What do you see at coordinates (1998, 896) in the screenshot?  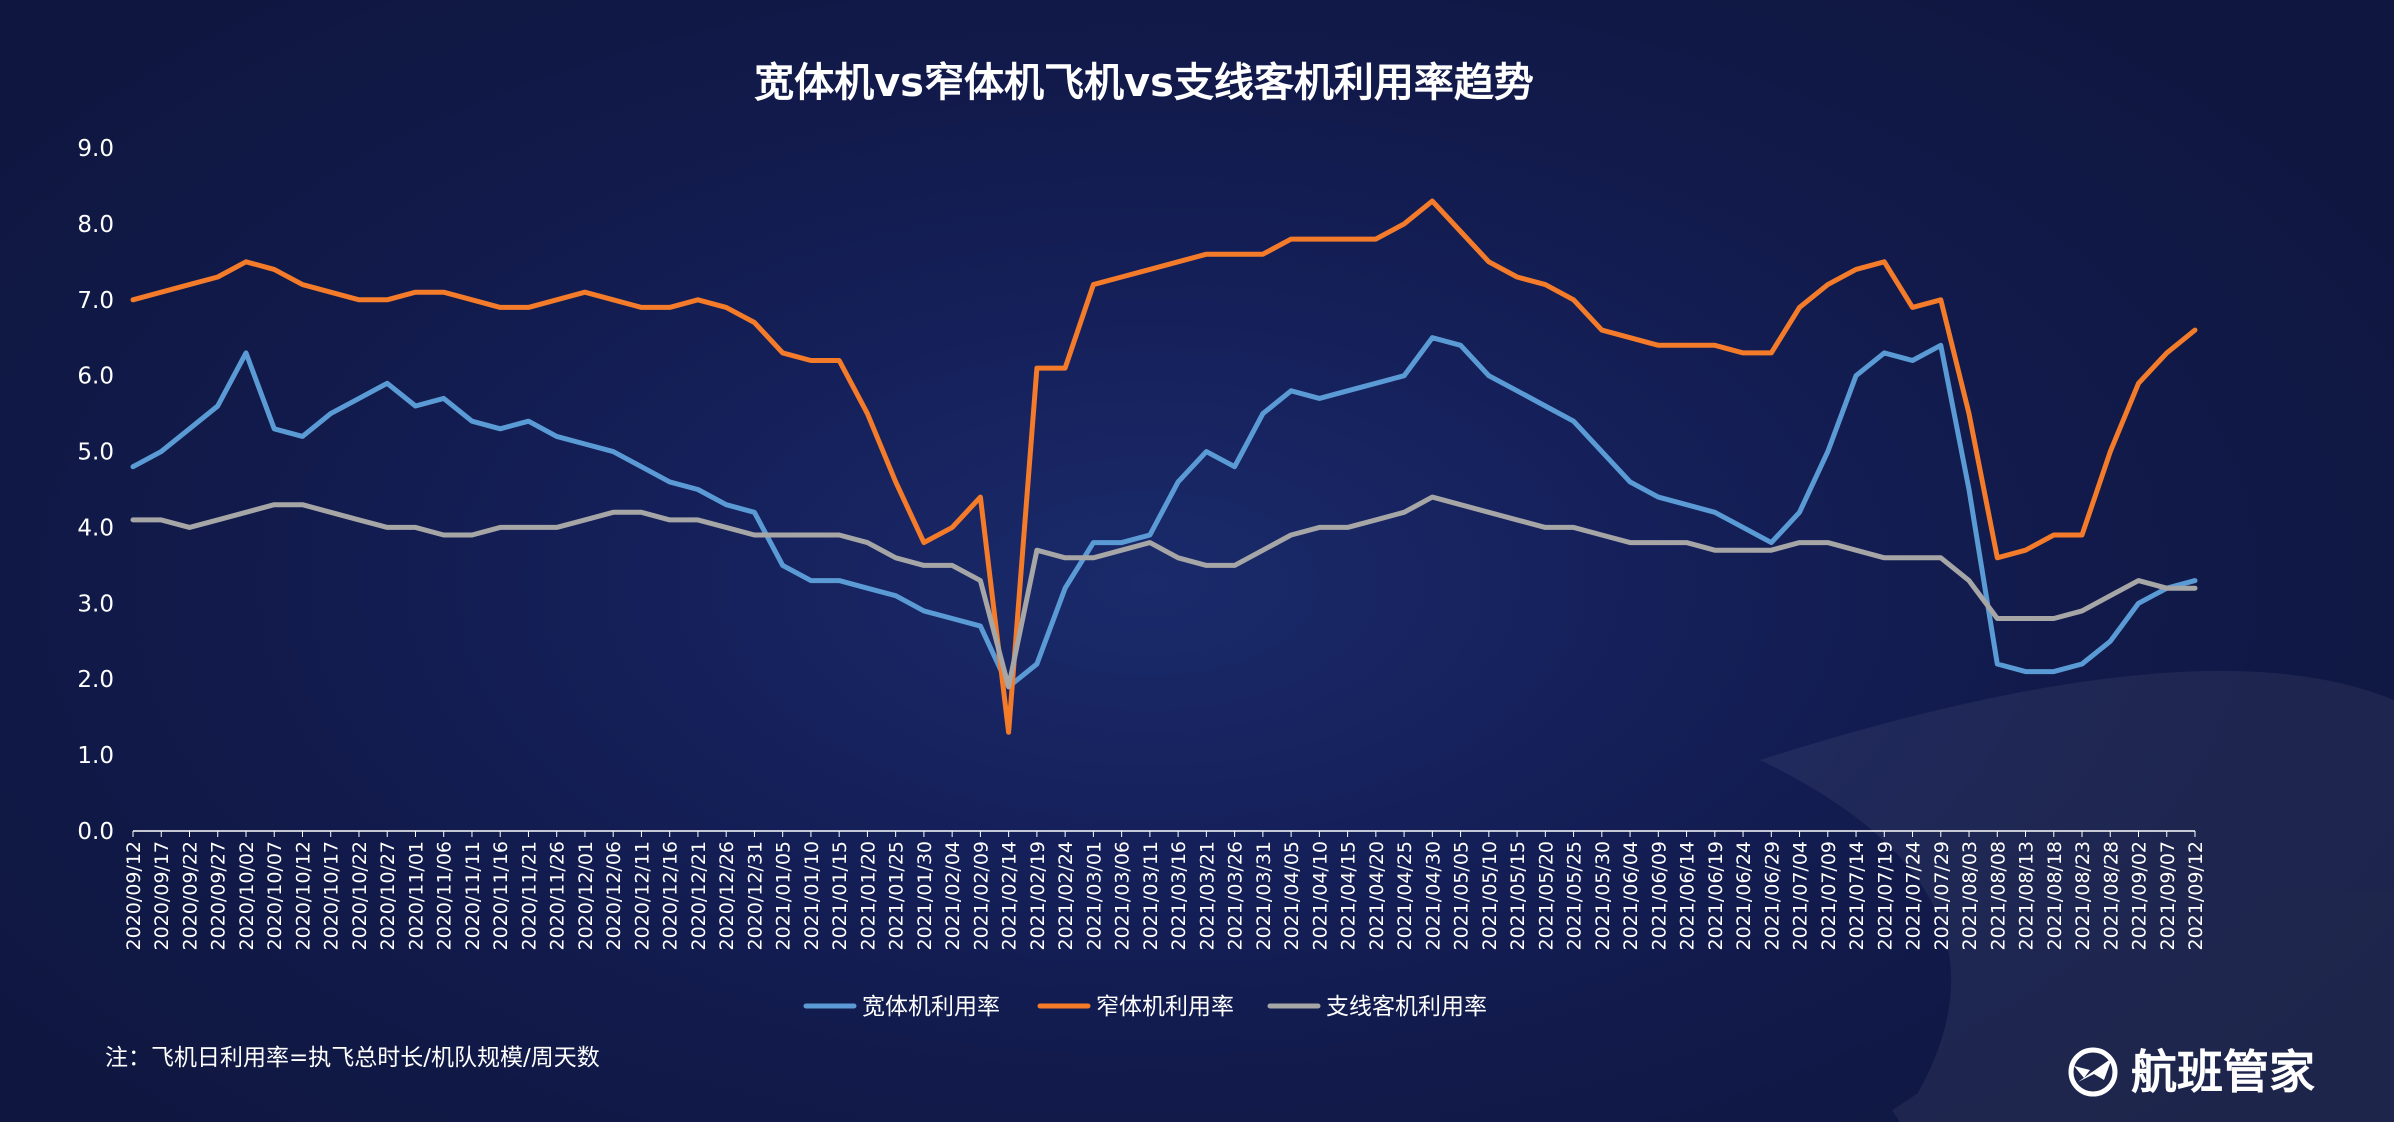 I see `x-tick-label: 2021/08/08` at bounding box center [1998, 896].